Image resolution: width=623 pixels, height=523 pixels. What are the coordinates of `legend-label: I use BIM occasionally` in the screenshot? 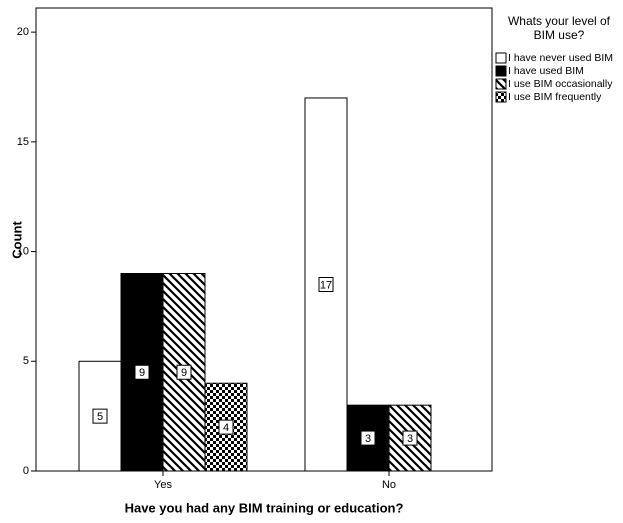 It's located at (560, 84).